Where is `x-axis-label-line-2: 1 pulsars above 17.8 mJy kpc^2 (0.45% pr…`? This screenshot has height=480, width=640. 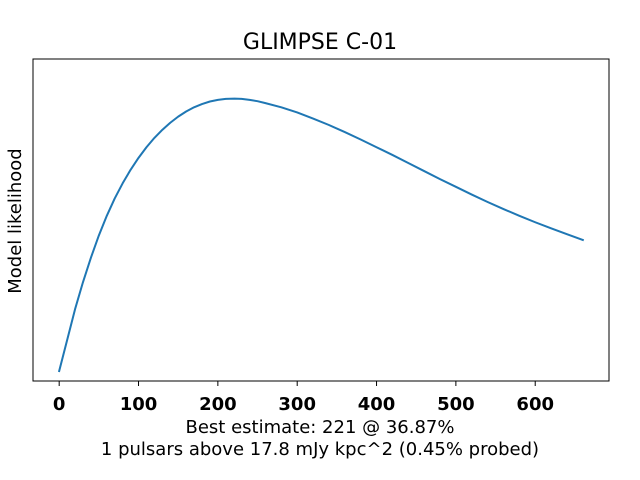
x-axis-label-line-2: 1 pulsars above 17.8 mJy kpc^2 (0.45% pr… is located at coordinates (320, 449).